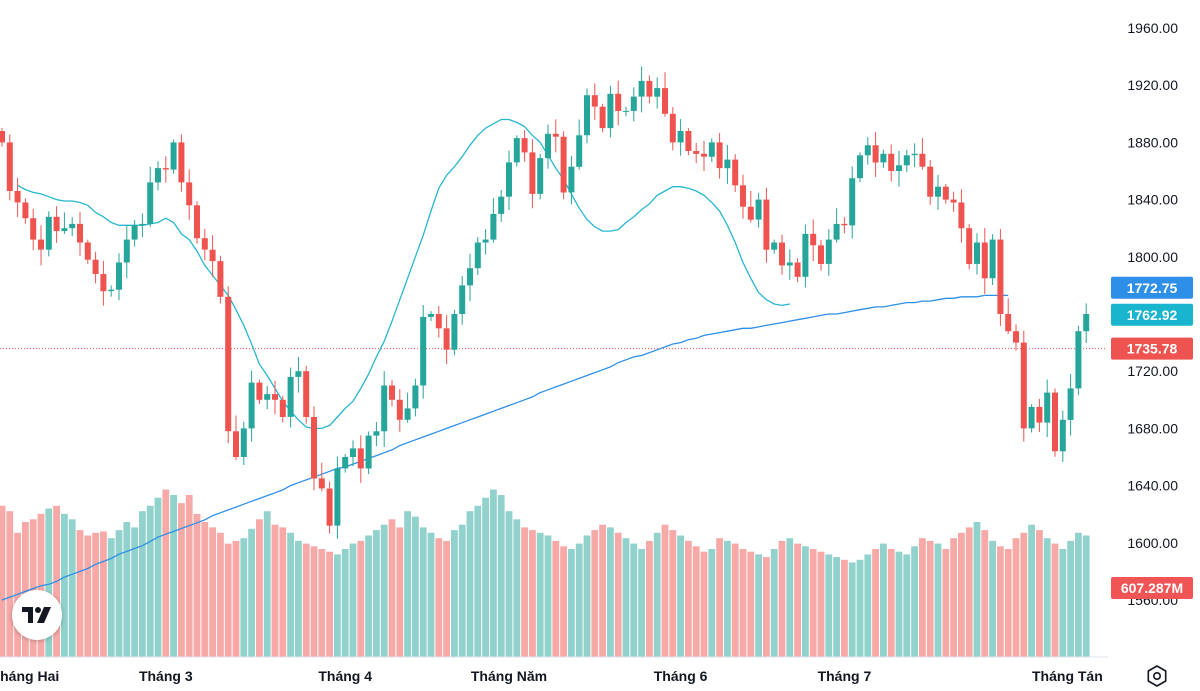  I want to click on gear-icon, so click(1157, 676).